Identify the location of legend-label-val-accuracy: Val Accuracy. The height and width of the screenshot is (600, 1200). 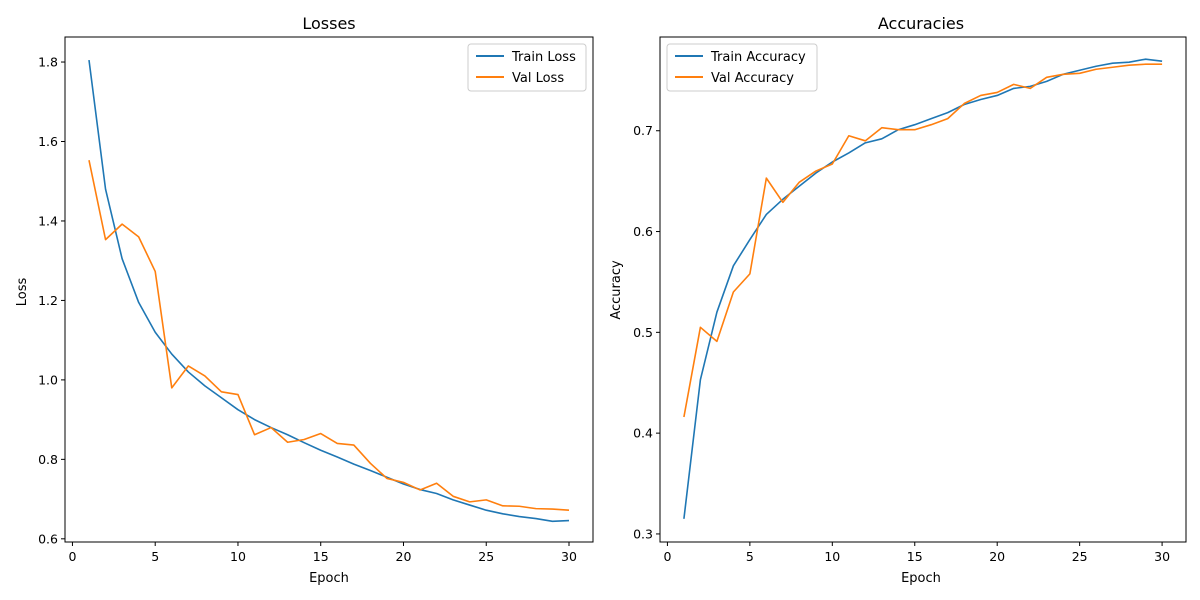
(752, 78).